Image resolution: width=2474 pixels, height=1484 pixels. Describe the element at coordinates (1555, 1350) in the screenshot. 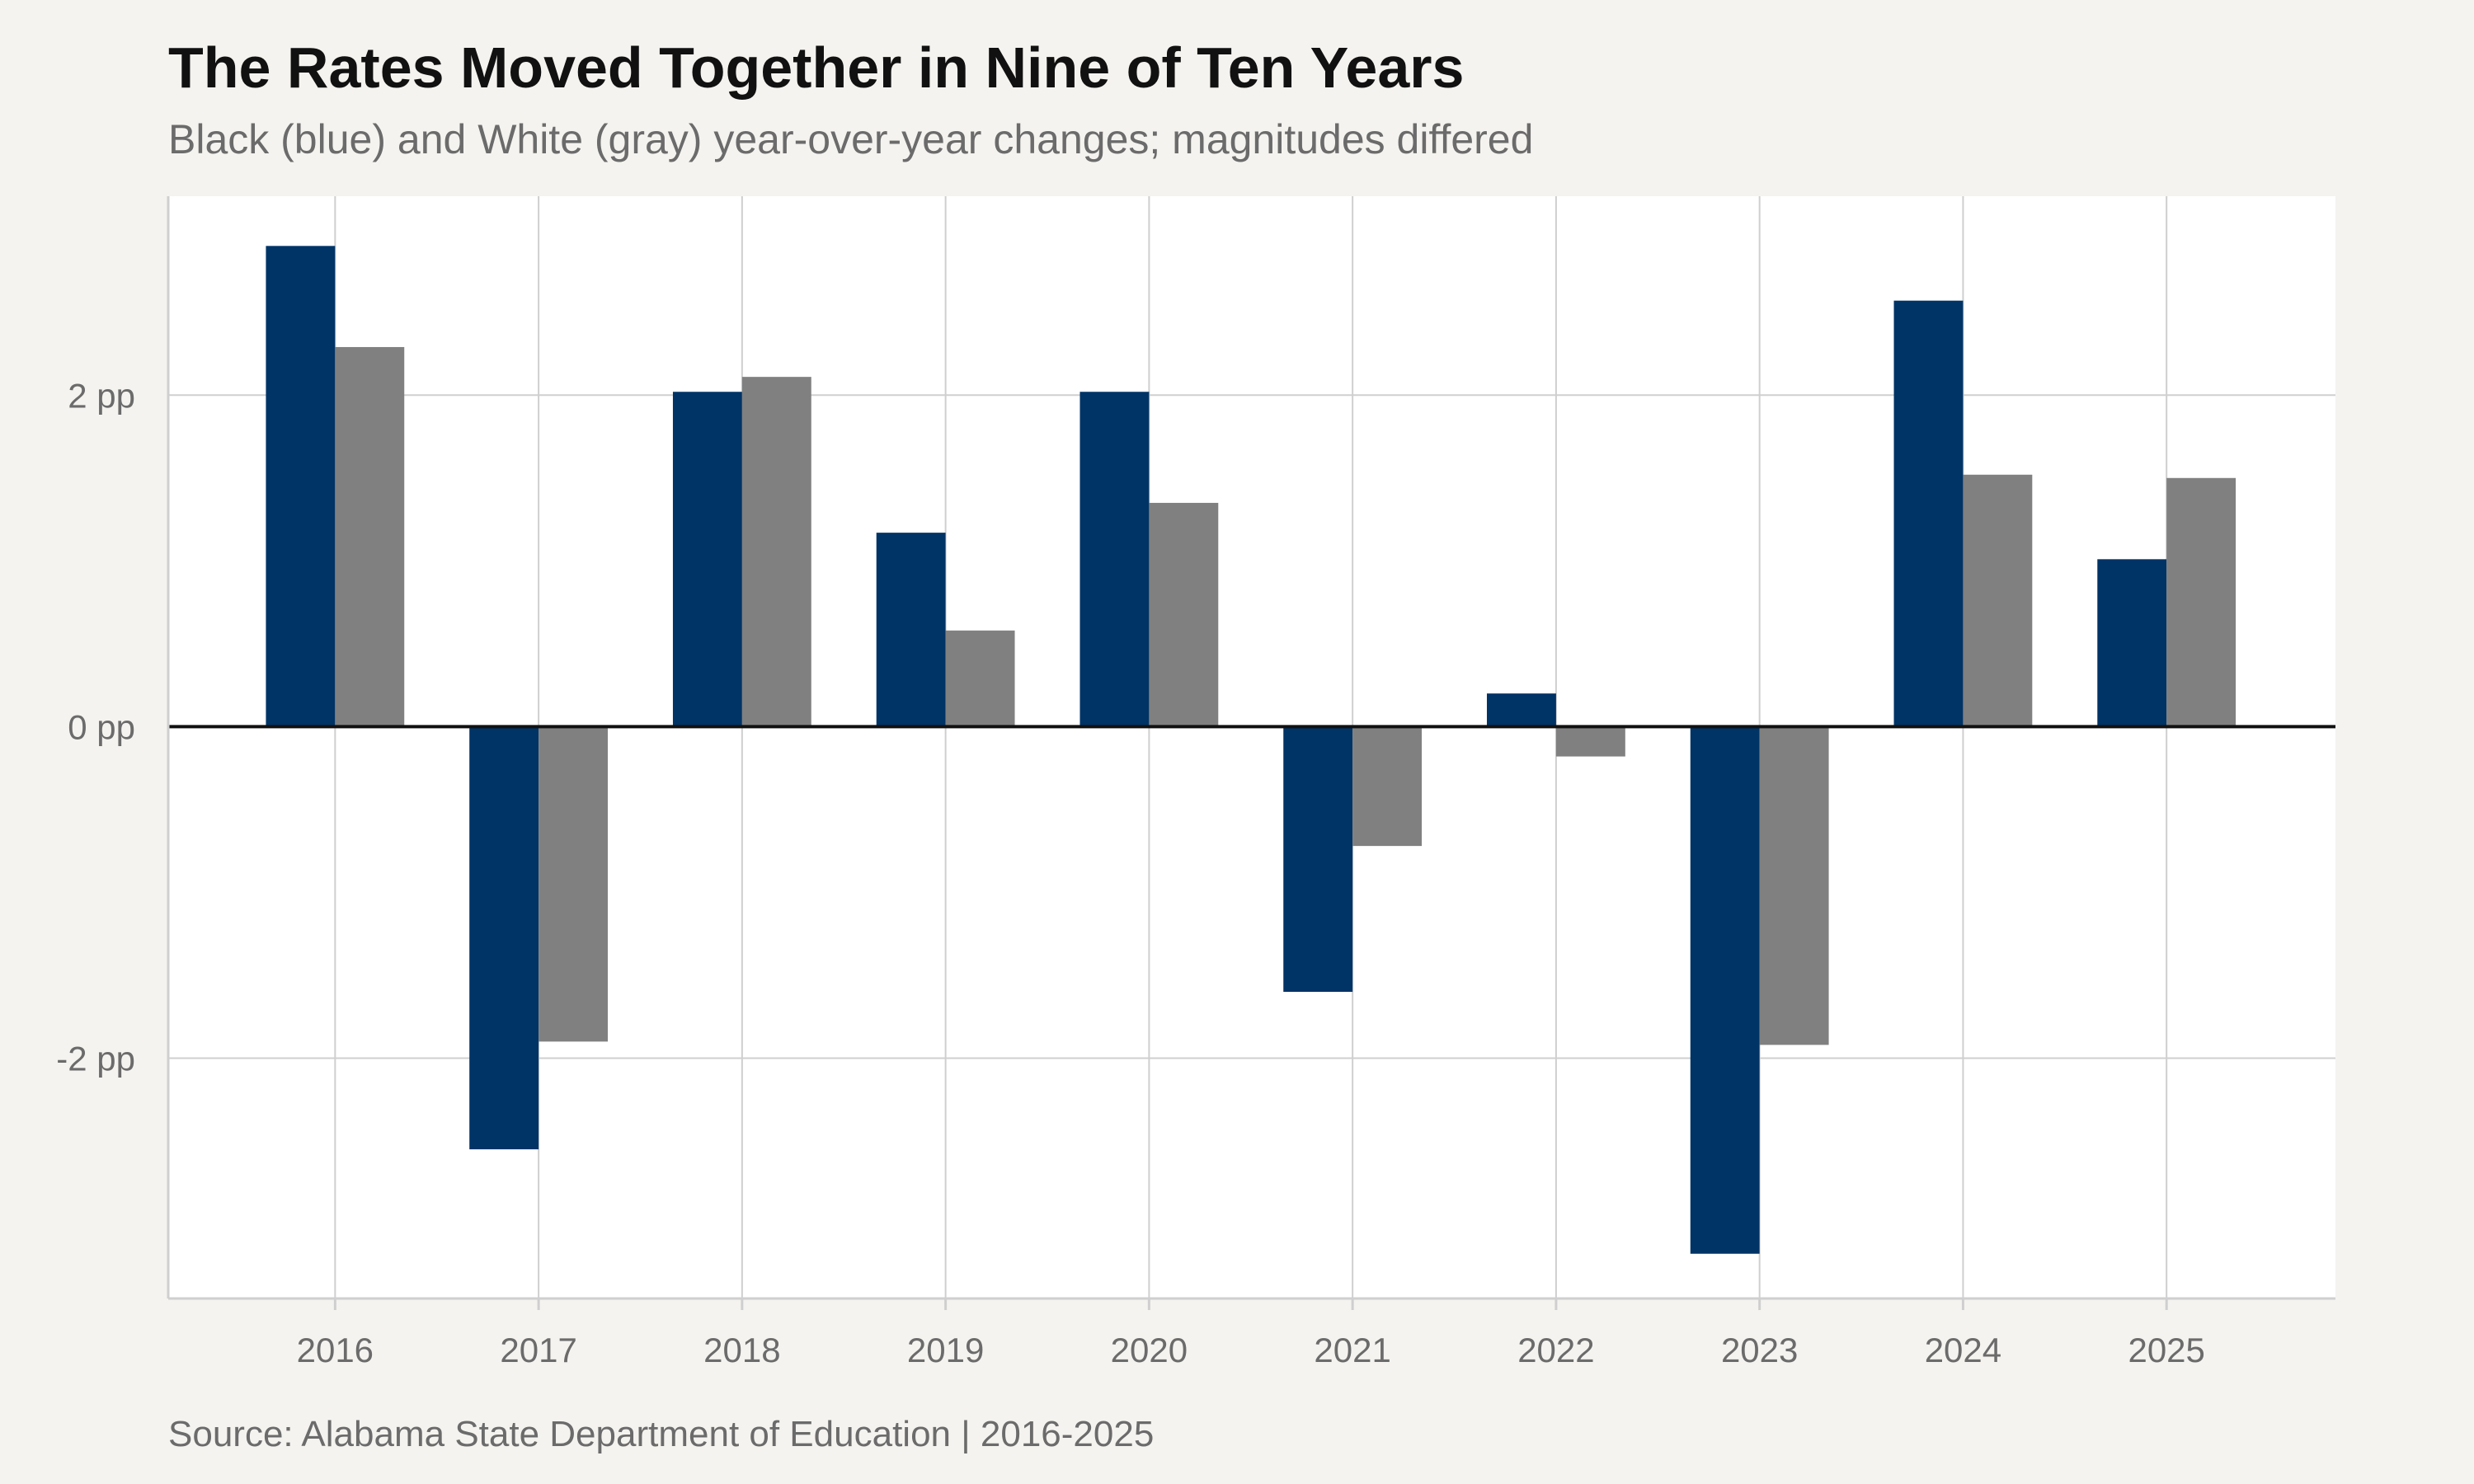

I see `x-tick-label-2022: 2022` at that location.